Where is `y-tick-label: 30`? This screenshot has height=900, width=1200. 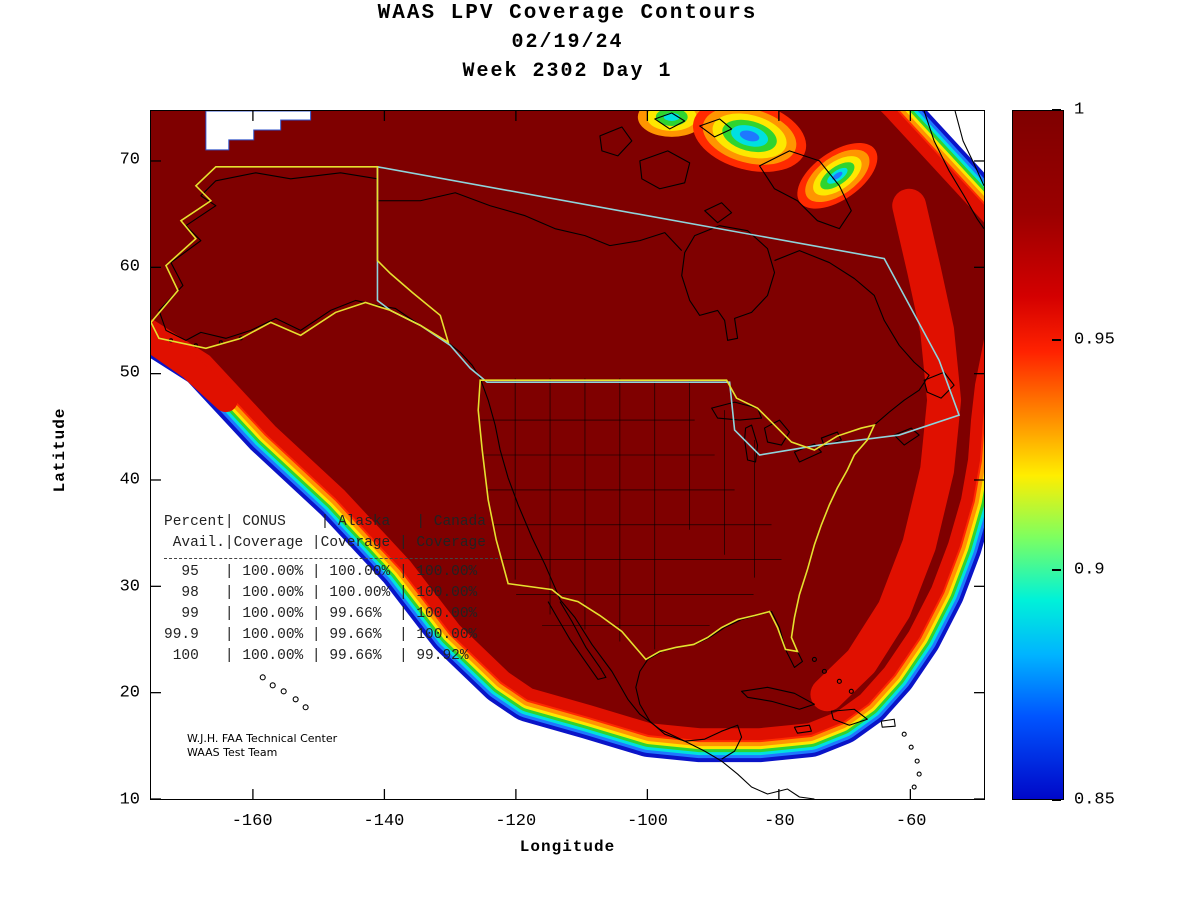 y-tick-label: 30 is located at coordinates (129, 587).